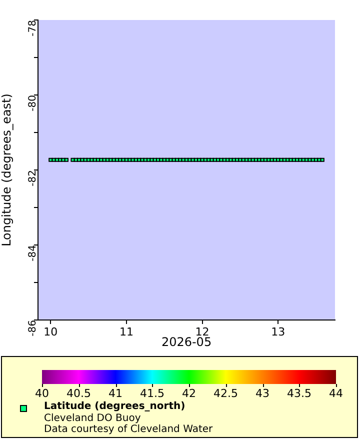  I want to click on color-bar-label: 41, so click(115, 393).